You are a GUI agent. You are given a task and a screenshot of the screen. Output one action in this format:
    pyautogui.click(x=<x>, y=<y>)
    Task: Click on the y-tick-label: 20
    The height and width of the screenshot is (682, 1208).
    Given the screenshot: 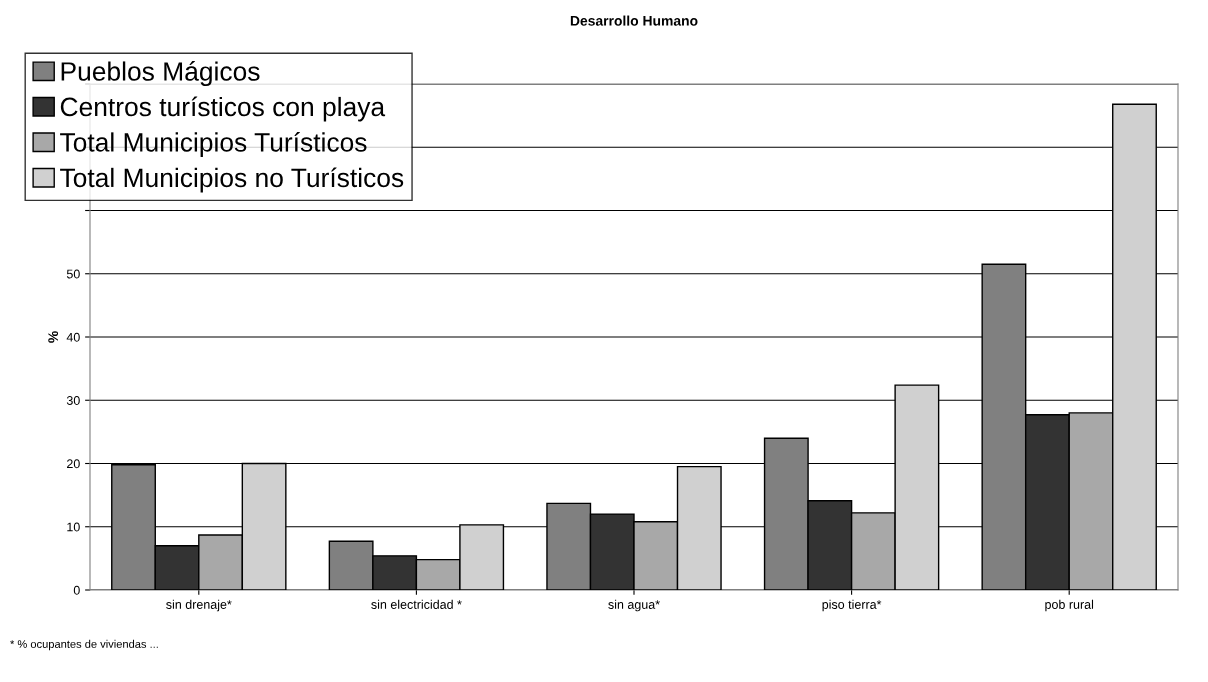 What is the action you would take?
    pyautogui.click(x=73, y=464)
    